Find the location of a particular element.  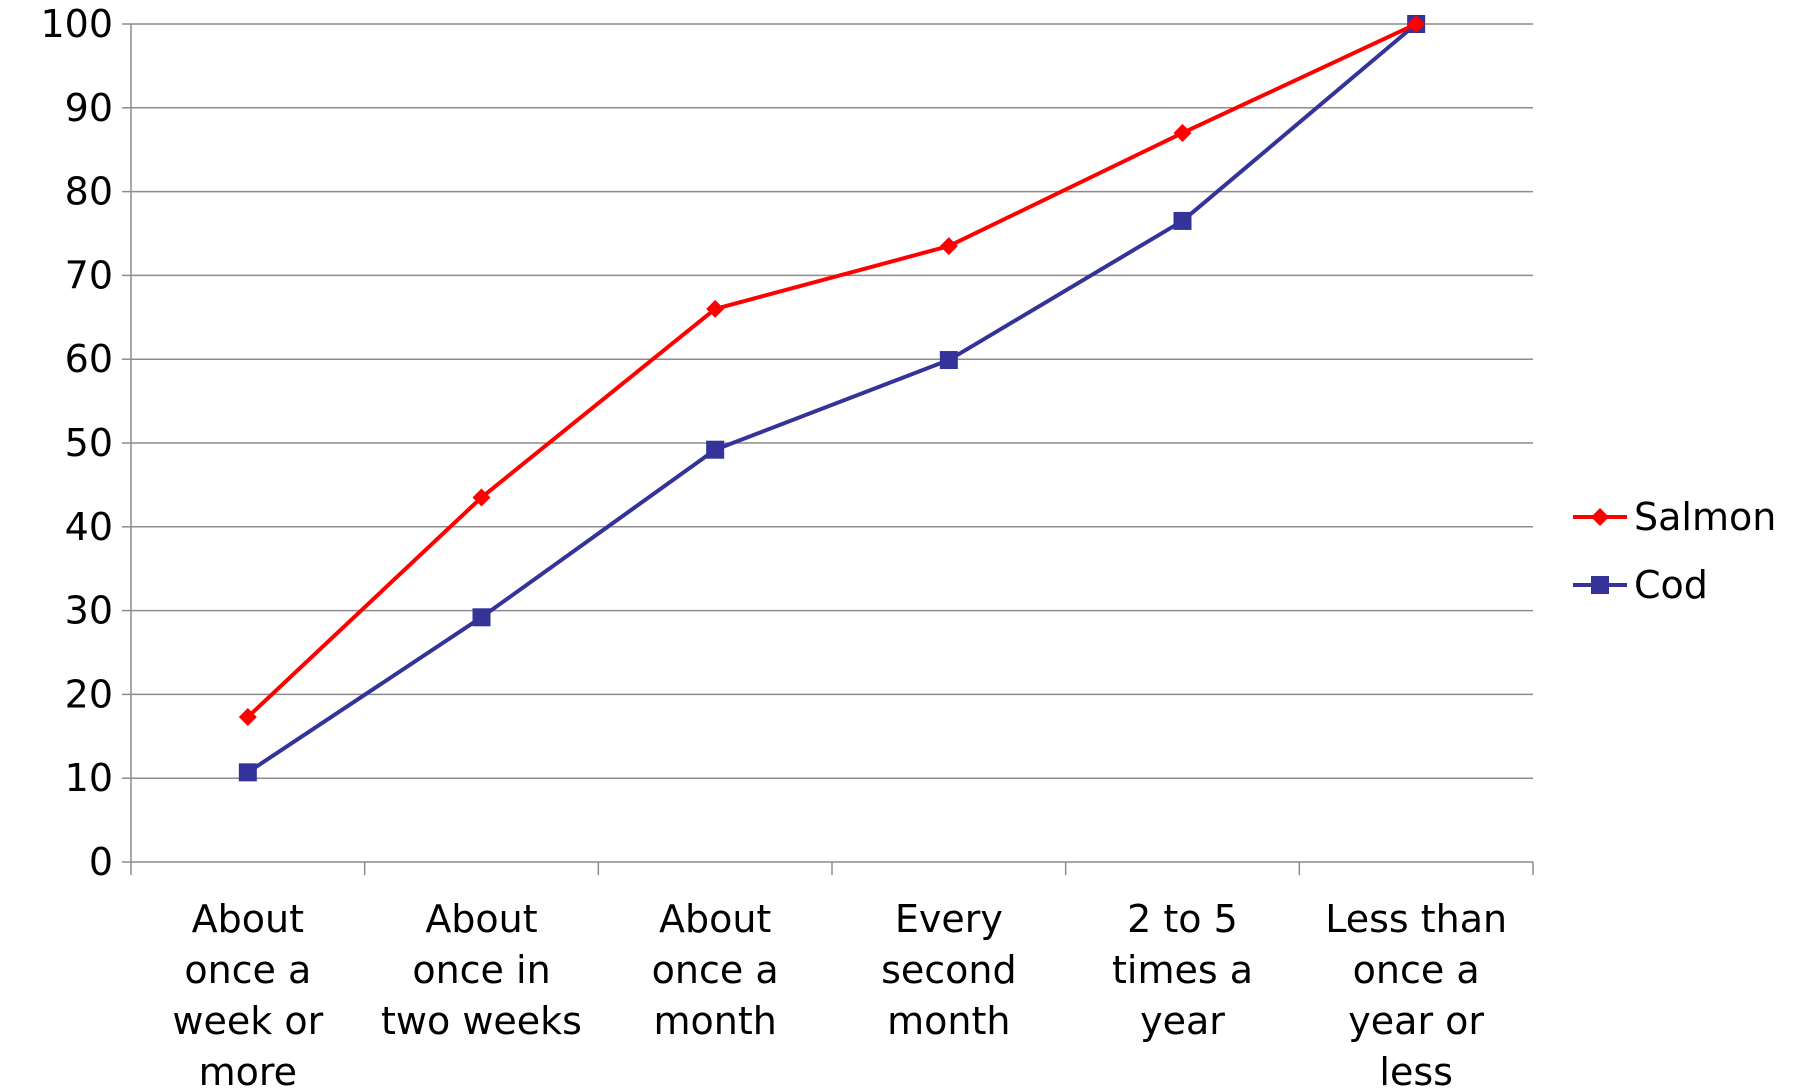

x-tick-label-line: less is located at coordinates (1416, 1070).